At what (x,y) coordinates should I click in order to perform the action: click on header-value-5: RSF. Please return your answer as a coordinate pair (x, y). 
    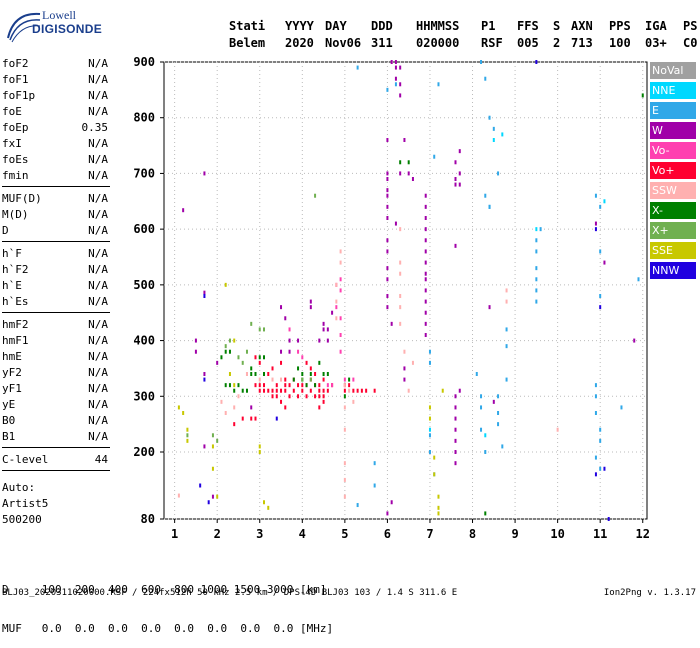
    Looking at the image, I should click on (492, 43).